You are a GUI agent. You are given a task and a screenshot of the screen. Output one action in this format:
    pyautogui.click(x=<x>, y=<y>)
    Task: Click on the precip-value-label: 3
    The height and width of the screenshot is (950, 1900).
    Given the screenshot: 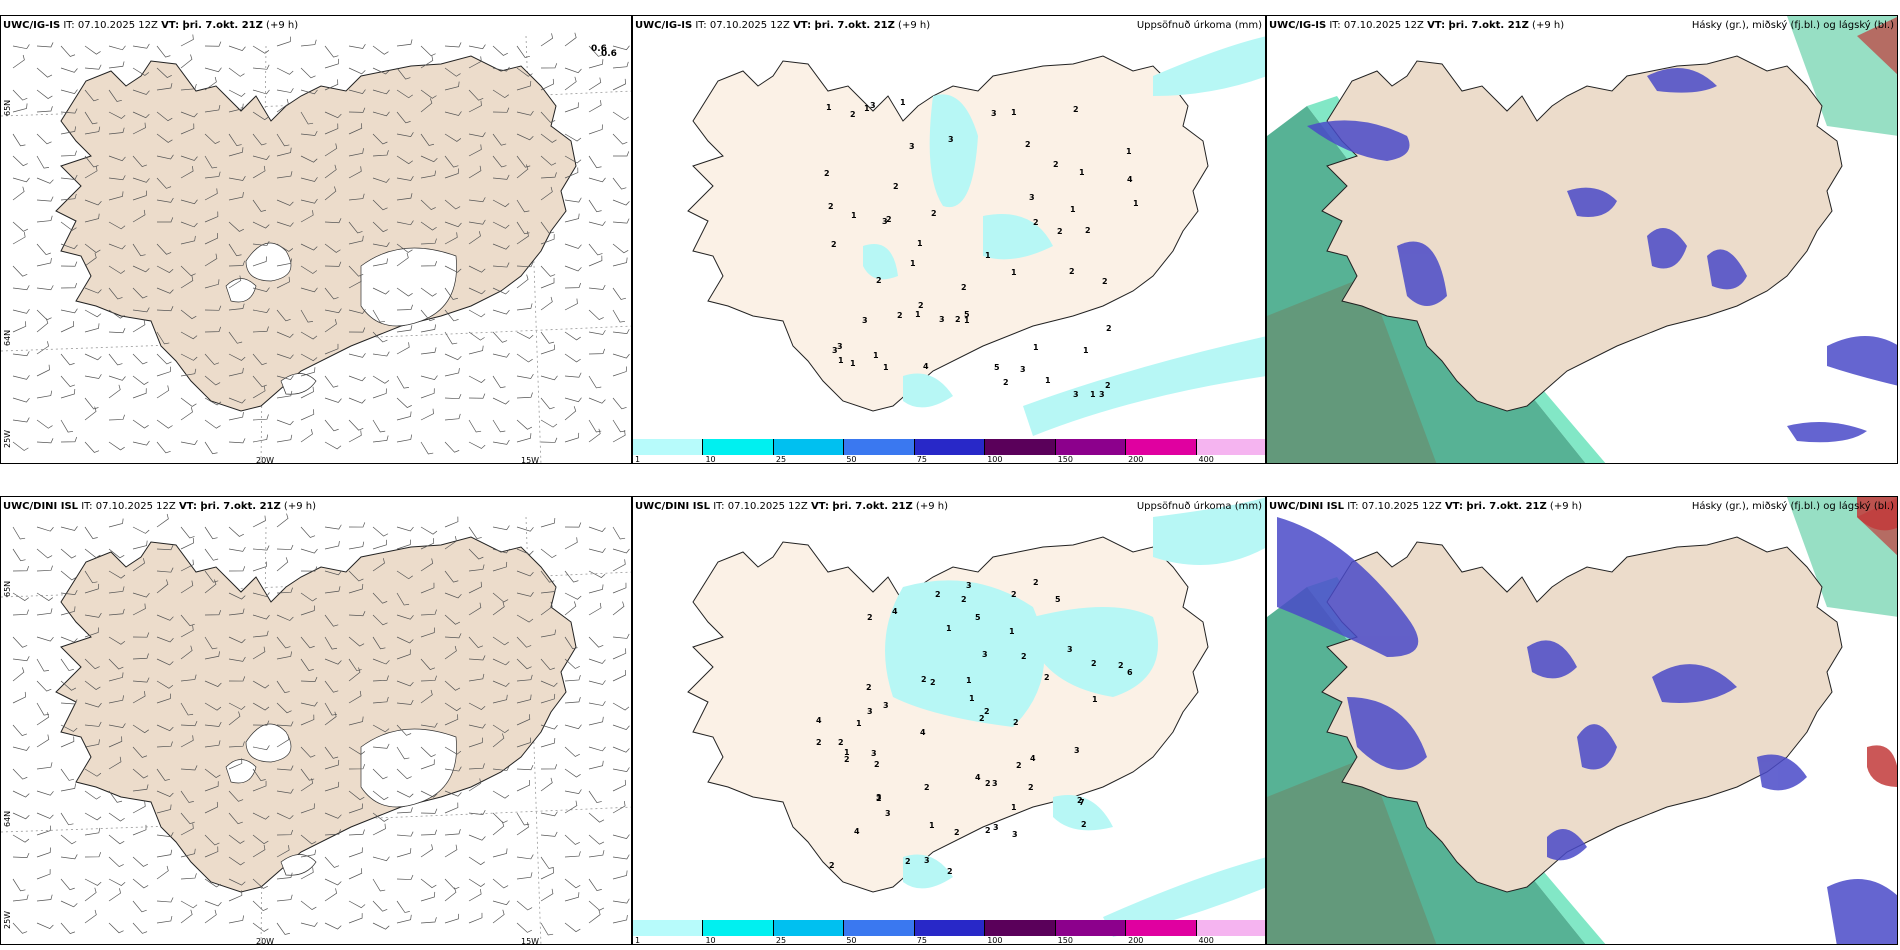 What is the action you would take?
    pyautogui.click(x=985, y=654)
    